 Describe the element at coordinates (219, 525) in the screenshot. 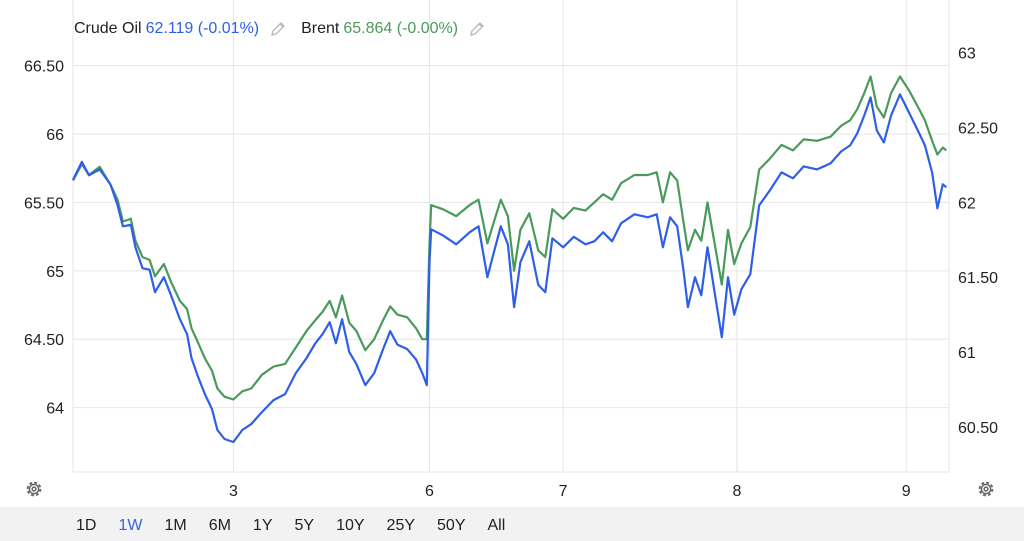

I see `range-button-6m: 6M` at that location.